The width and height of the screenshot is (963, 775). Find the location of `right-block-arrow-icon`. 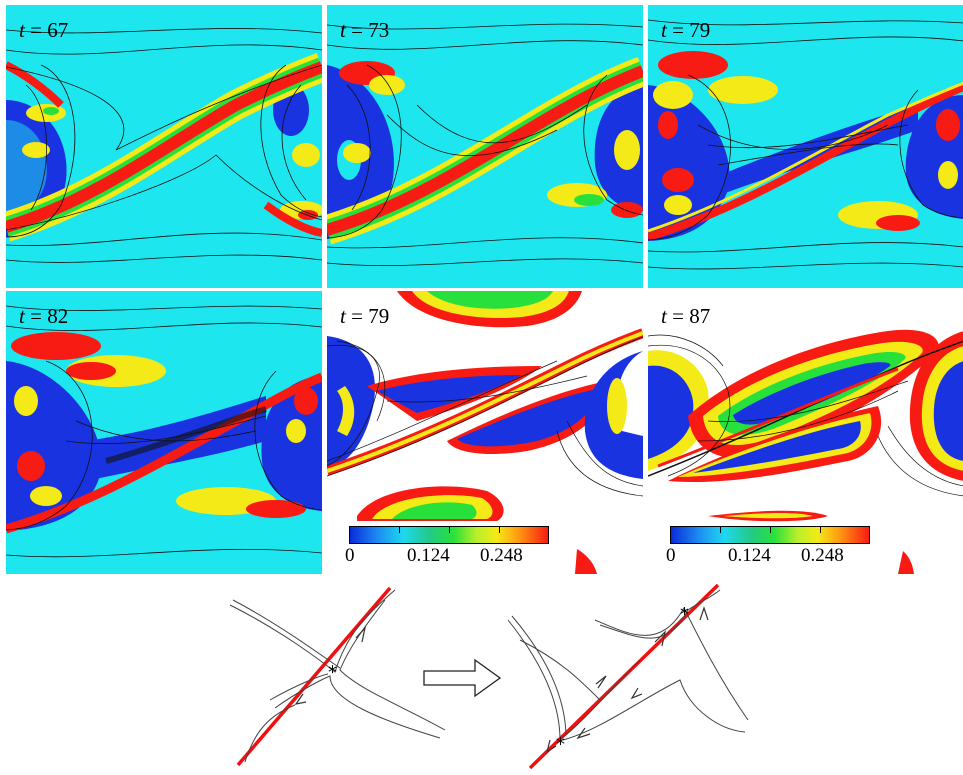

right-block-arrow-icon is located at coordinates (462, 678).